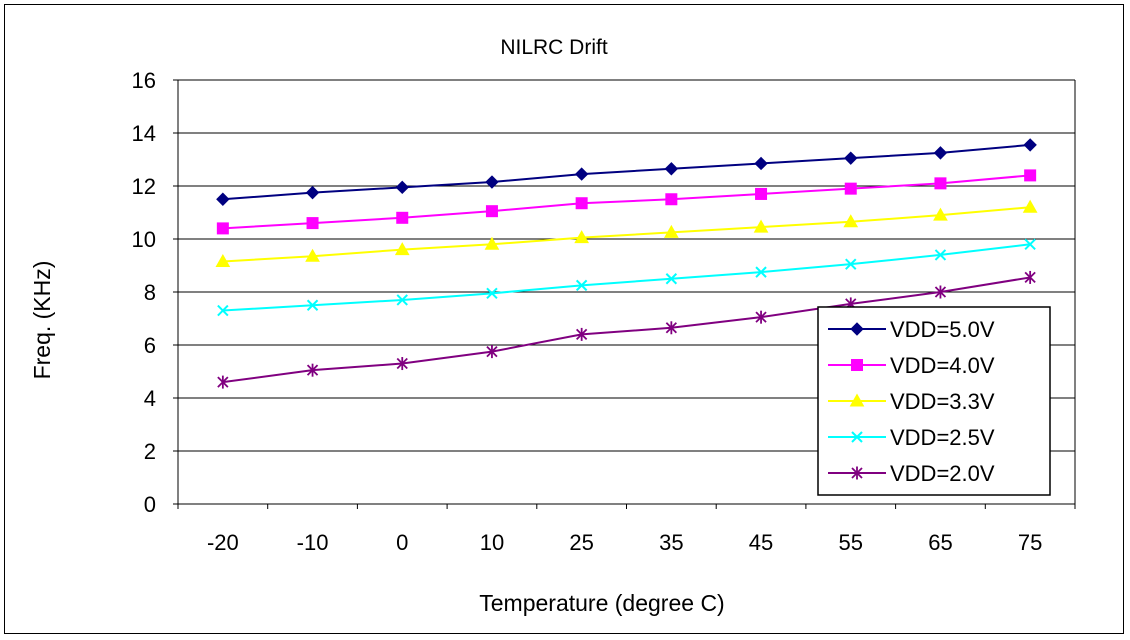  What do you see at coordinates (940, 542) in the screenshot?
I see `x-tick-label: 65` at bounding box center [940, 542].